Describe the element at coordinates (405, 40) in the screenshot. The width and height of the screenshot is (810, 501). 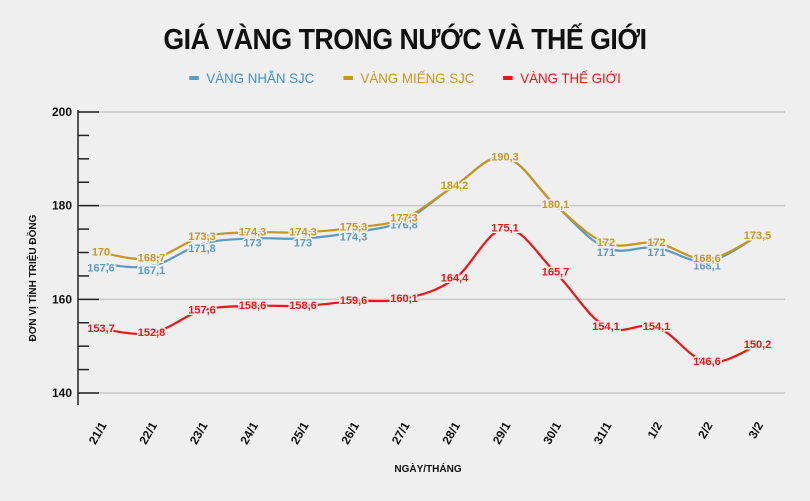
I see `chart-title: GIÁ VÀNG TRONG NƯỚC VÀ THẾ GIỚI` at that location.